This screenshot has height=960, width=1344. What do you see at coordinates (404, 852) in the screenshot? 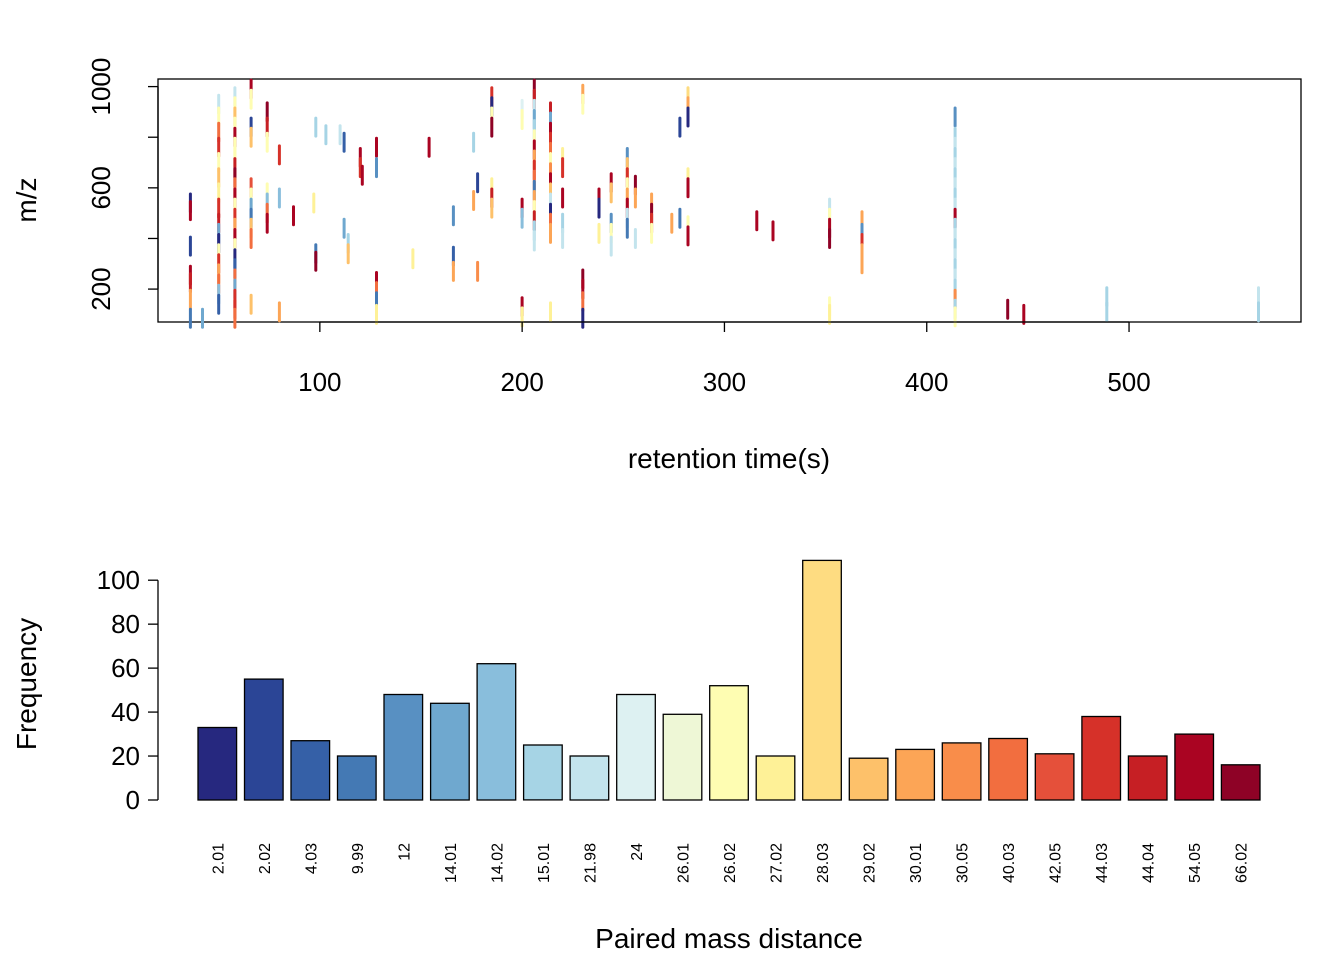
I see `bar-category-label: 12` at bounding box center [404, 852].